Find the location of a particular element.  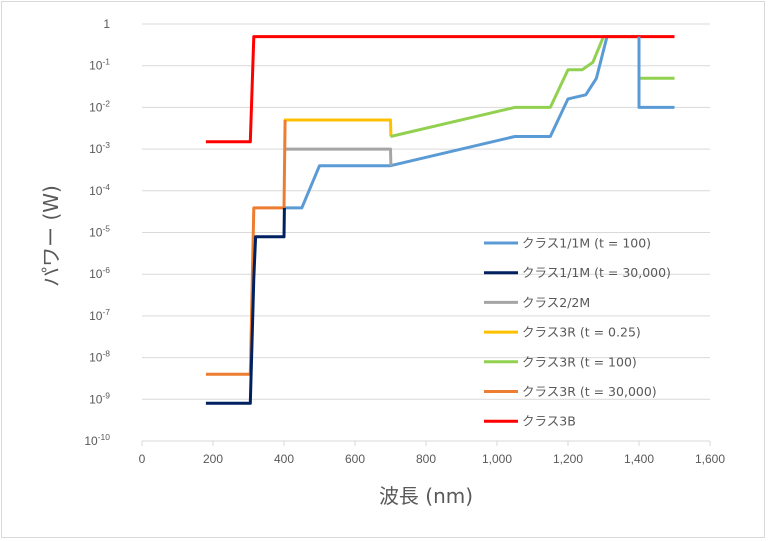

axes is located at coordinates (426, 443).